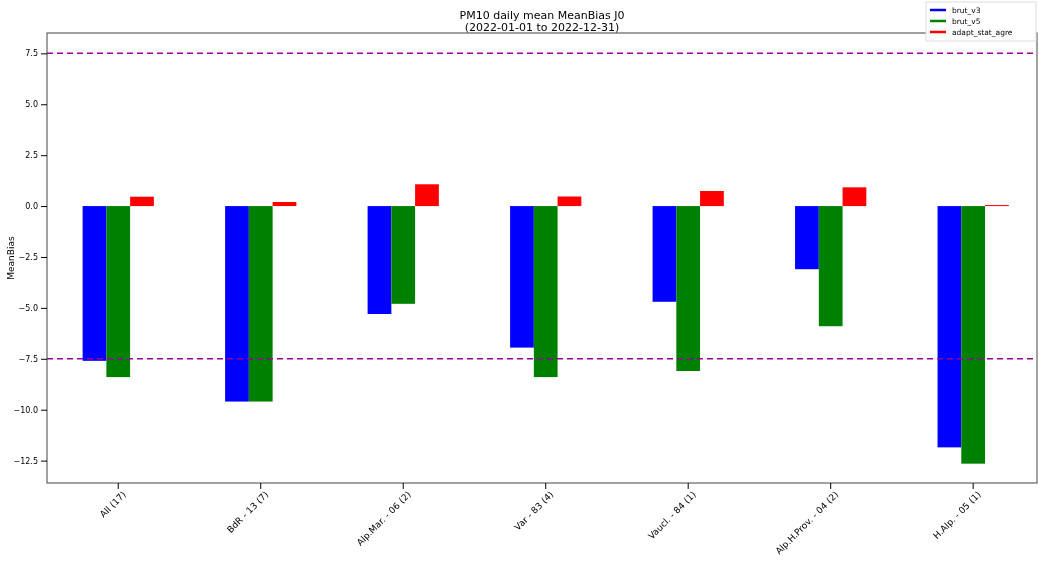 The height and width of the screenshot is (571, 1039). I want to click on chart-subtitle: (2022-01-01 to 2022-12-31), so click(542, 27).